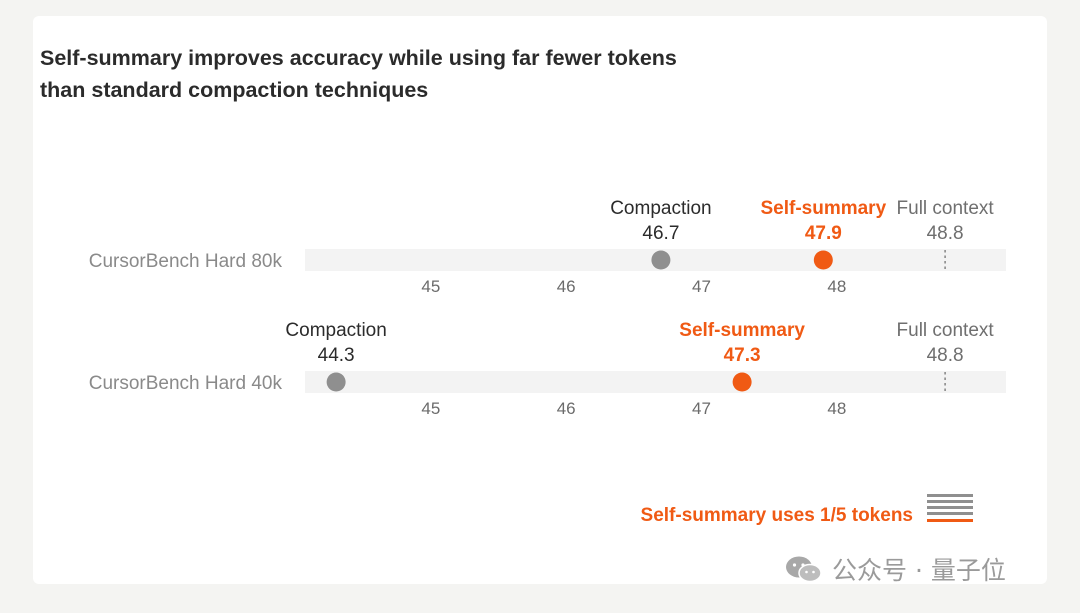 The width and height of the screenshot is (1080, 613). I want to click on watermark-text: 公众号 · 量子位, so click(919, 570).